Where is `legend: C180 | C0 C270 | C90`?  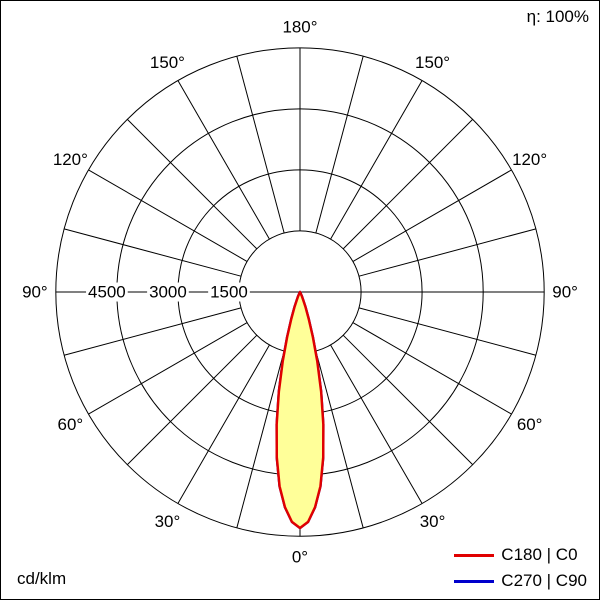
legend: C180 | C0 C270 | C90 is located at coordinates (520, 568).